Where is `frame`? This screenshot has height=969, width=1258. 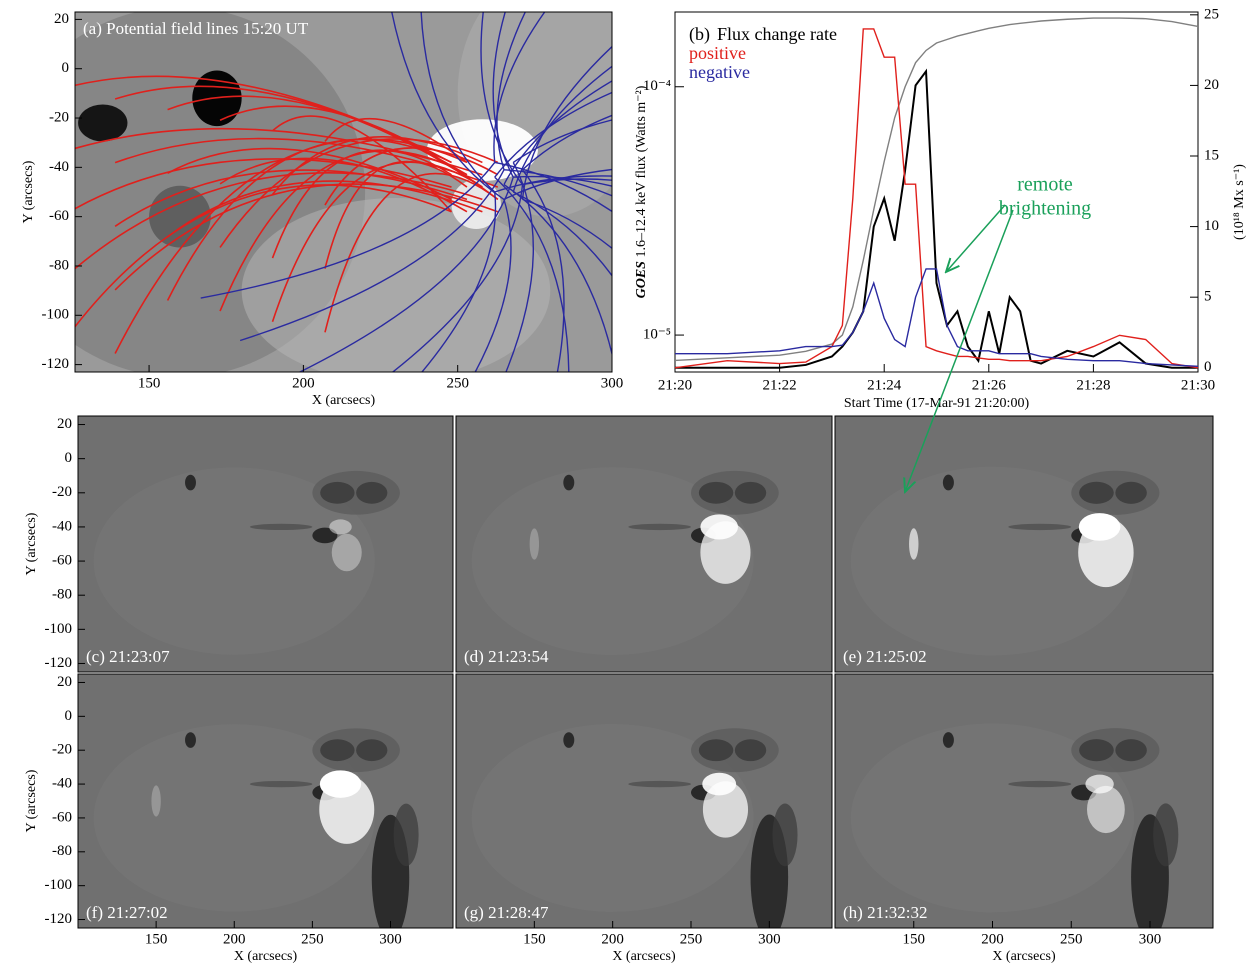
frame is located at coordinates (644, 544).